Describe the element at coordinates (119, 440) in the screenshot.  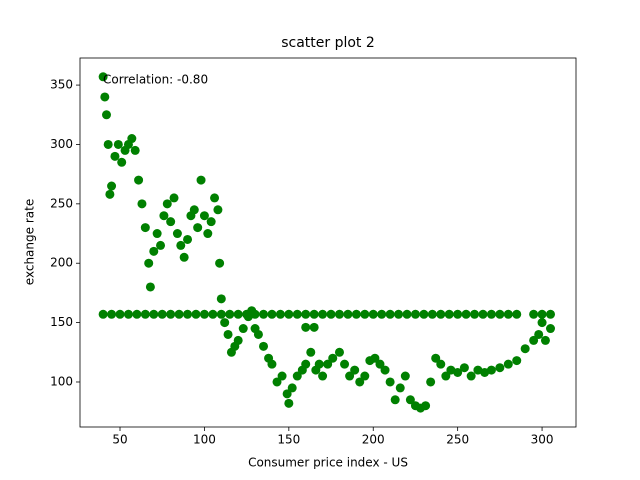
I see `x-tick-label: 50` at that location.